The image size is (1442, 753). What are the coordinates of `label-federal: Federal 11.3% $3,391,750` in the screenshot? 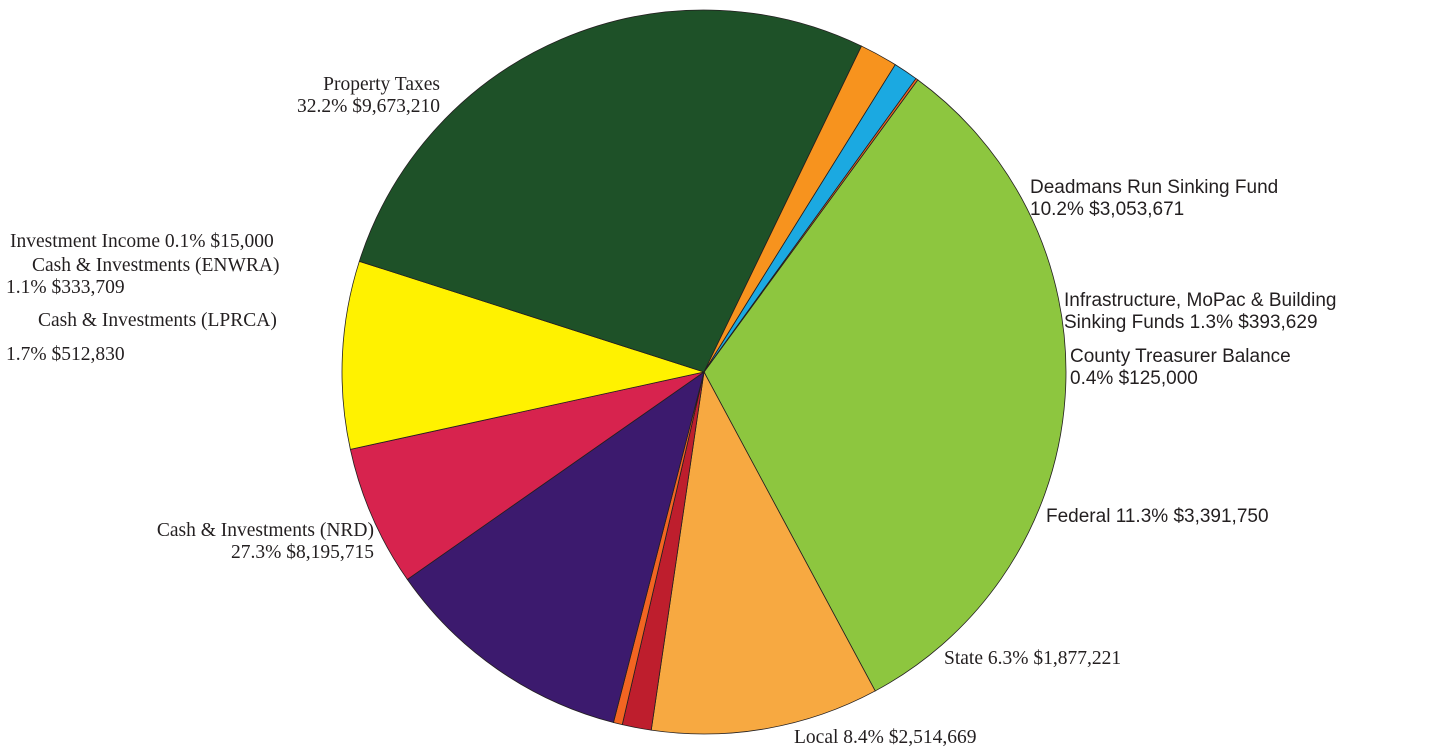 It's located at (1157, 517).